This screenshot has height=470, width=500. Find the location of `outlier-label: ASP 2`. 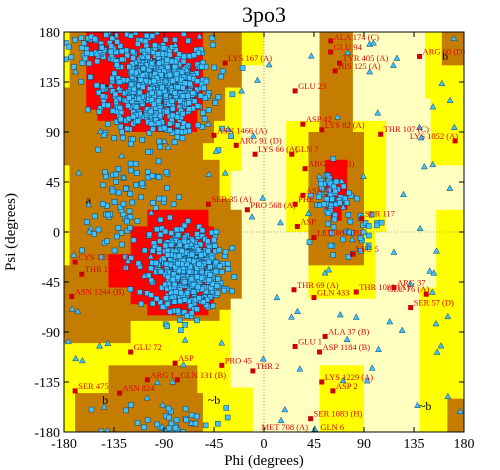

outlier-label: ASP 2 is located at coordinates (347, 386).